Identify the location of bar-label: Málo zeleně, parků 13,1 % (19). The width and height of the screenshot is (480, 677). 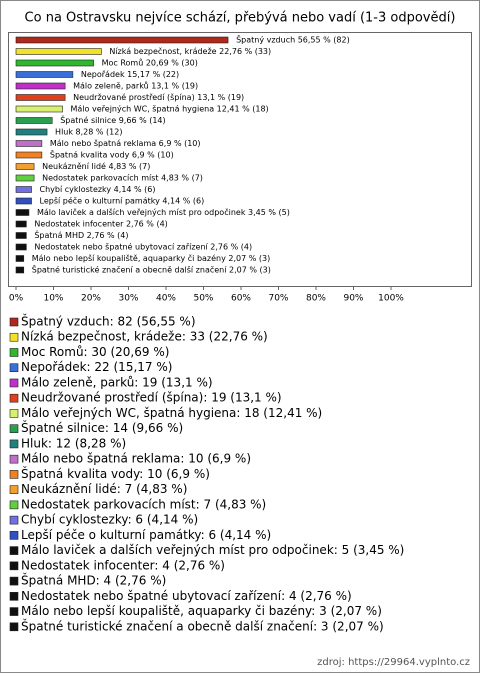
(135, 86).